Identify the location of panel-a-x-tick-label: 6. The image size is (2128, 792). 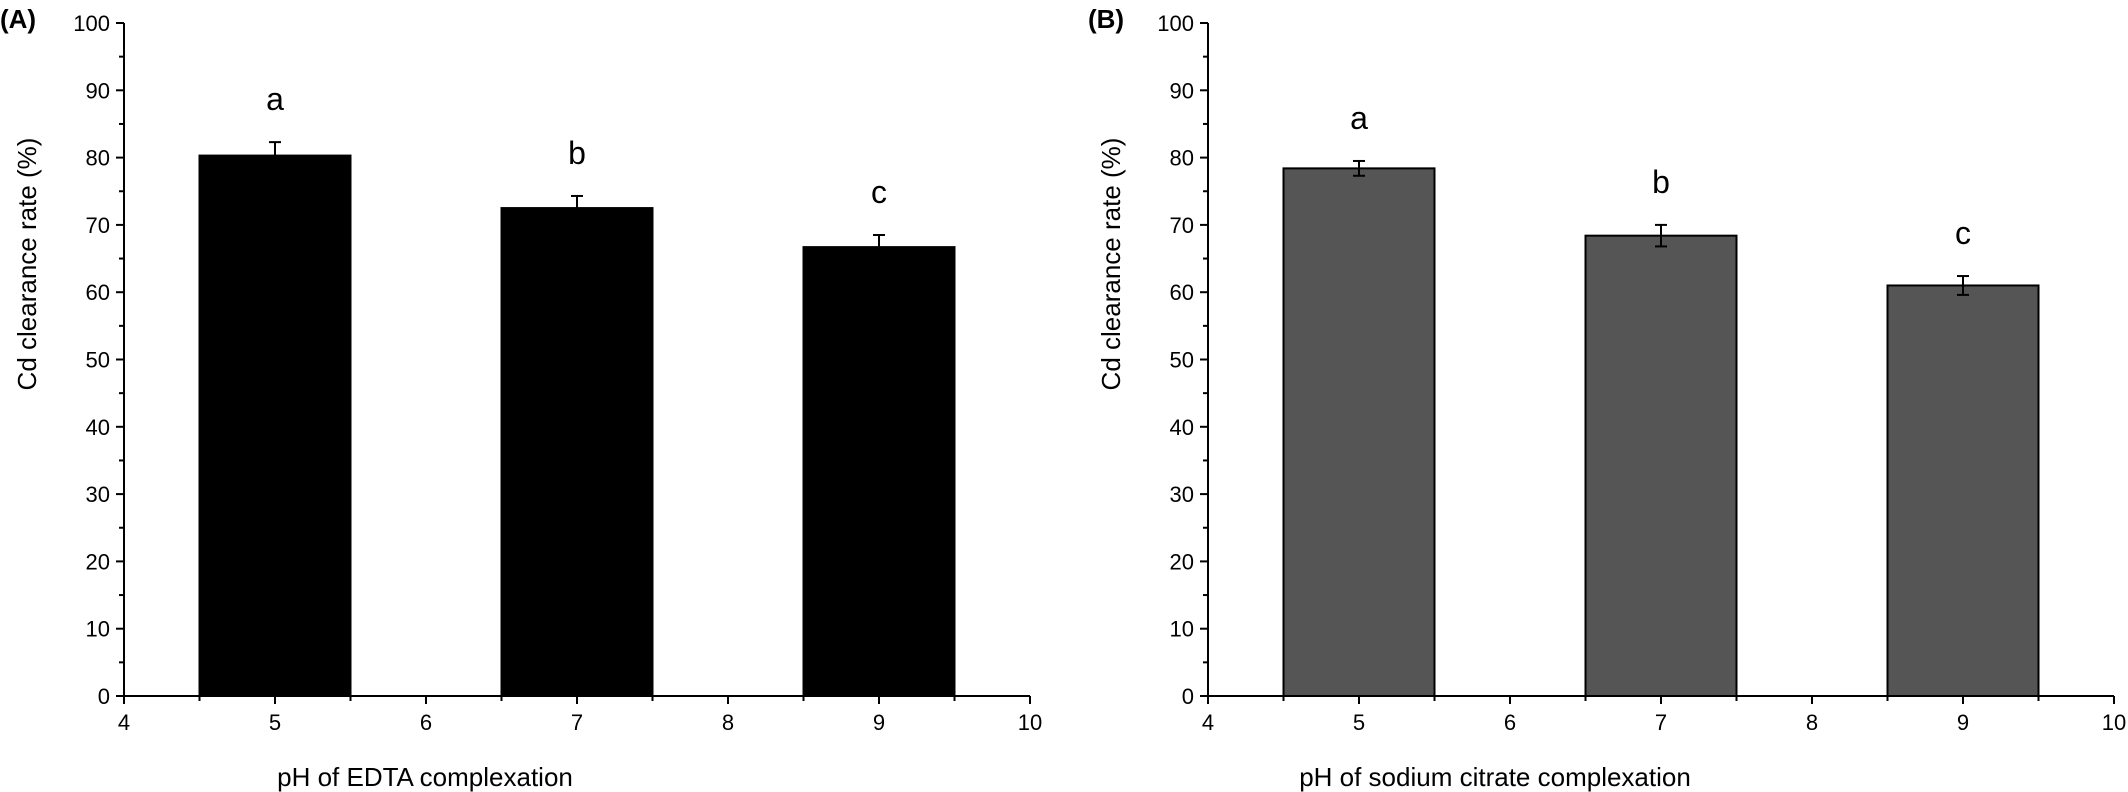
(426, 722).